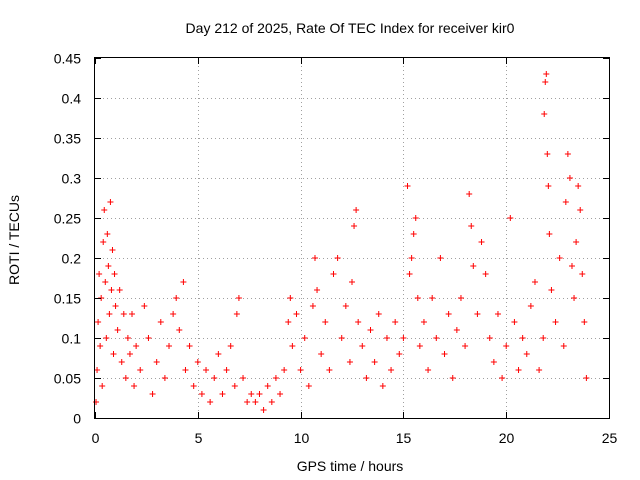 The width and height of the screenshot is (640, 480). Describe the element at coordinates (67, 219) in the screenshot. I see `y-tick-label: 0.25` at that location.